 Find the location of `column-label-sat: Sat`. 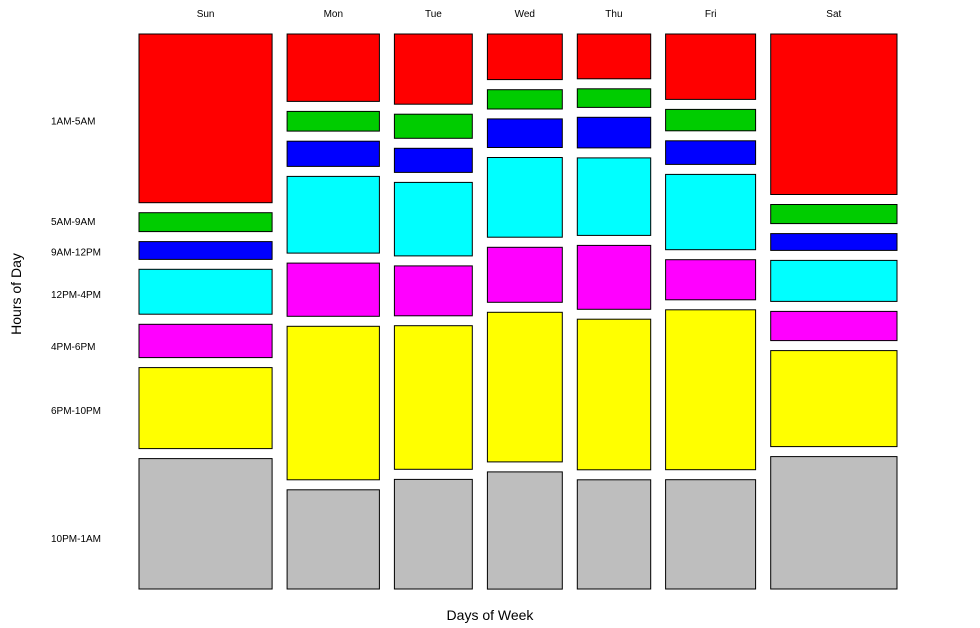

column-label-sat: Sat is located at coordinates (833, 14).